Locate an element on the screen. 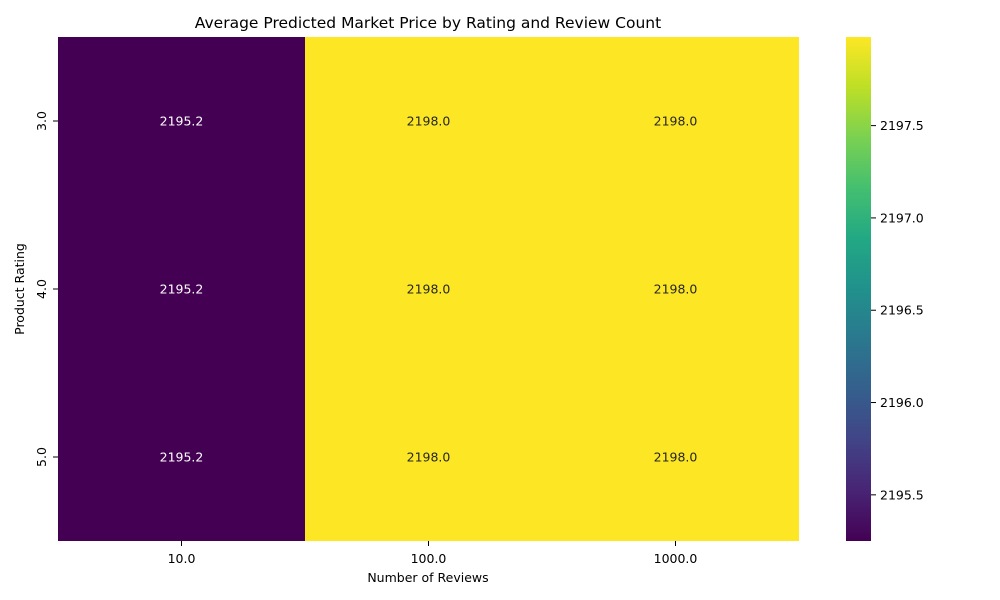 The image size is (1000, 600). colorbar-ticks: 2195.5 2196.0 2196.5 2197.0 2197.5 is located at coordinates (897, 310).